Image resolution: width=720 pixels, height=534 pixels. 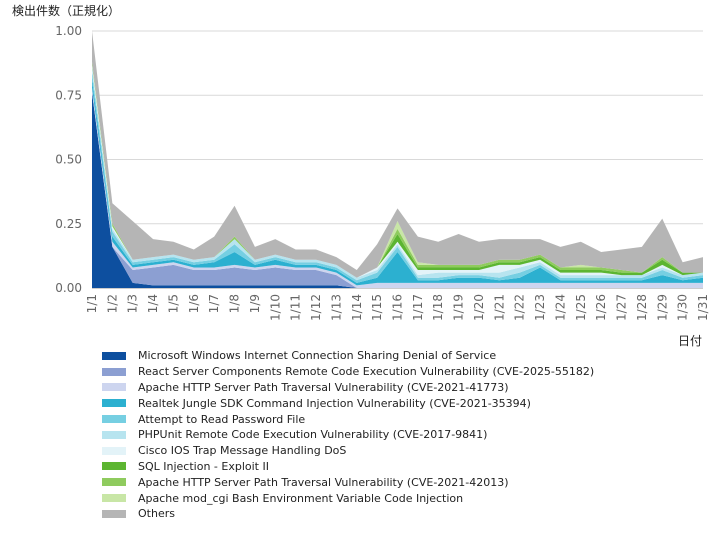 I want to click on x-tick-label: 1/15, so click(x=377, y=307).